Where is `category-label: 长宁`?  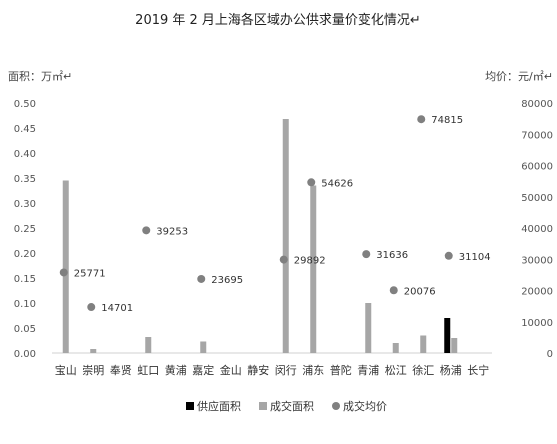
category-label: 长宁 is located at coordinates (478, 370).